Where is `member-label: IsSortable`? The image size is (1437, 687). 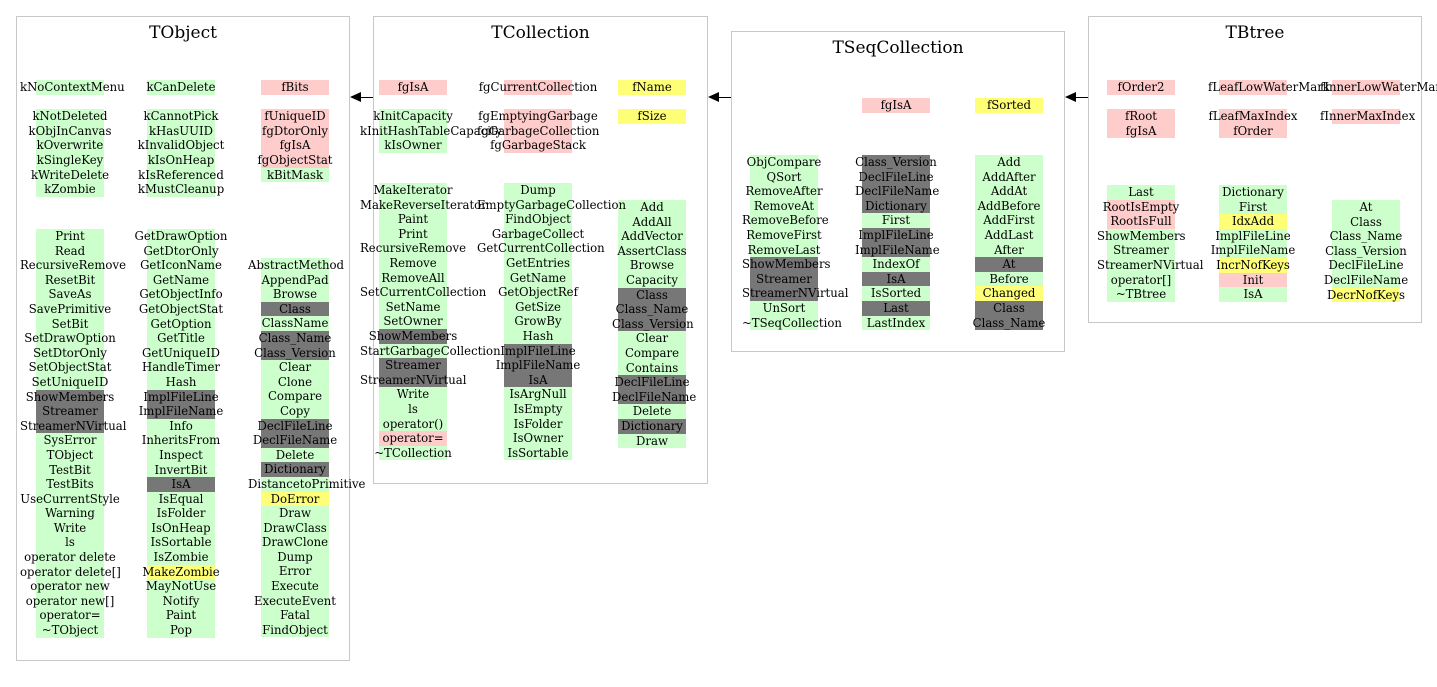 member-label: IsSortable is located at coordinates (181, 542).